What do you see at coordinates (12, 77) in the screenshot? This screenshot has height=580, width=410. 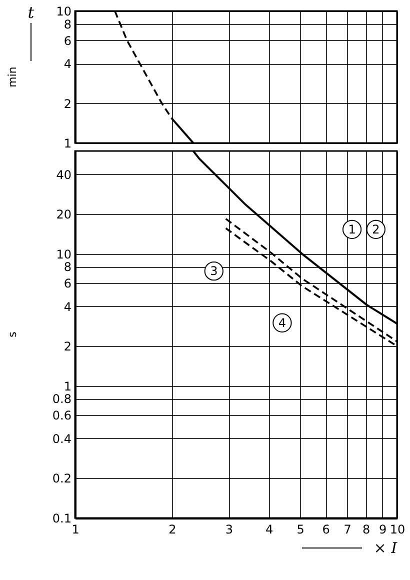 I see `text: min` at bounding box center [12, 77].